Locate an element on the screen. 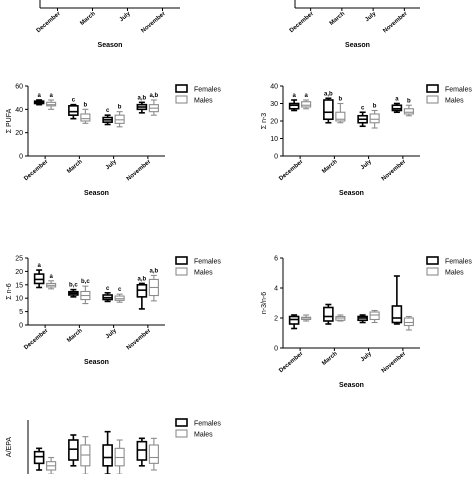  y-axis-label: A/EPA is located at coordinates (9, 447).